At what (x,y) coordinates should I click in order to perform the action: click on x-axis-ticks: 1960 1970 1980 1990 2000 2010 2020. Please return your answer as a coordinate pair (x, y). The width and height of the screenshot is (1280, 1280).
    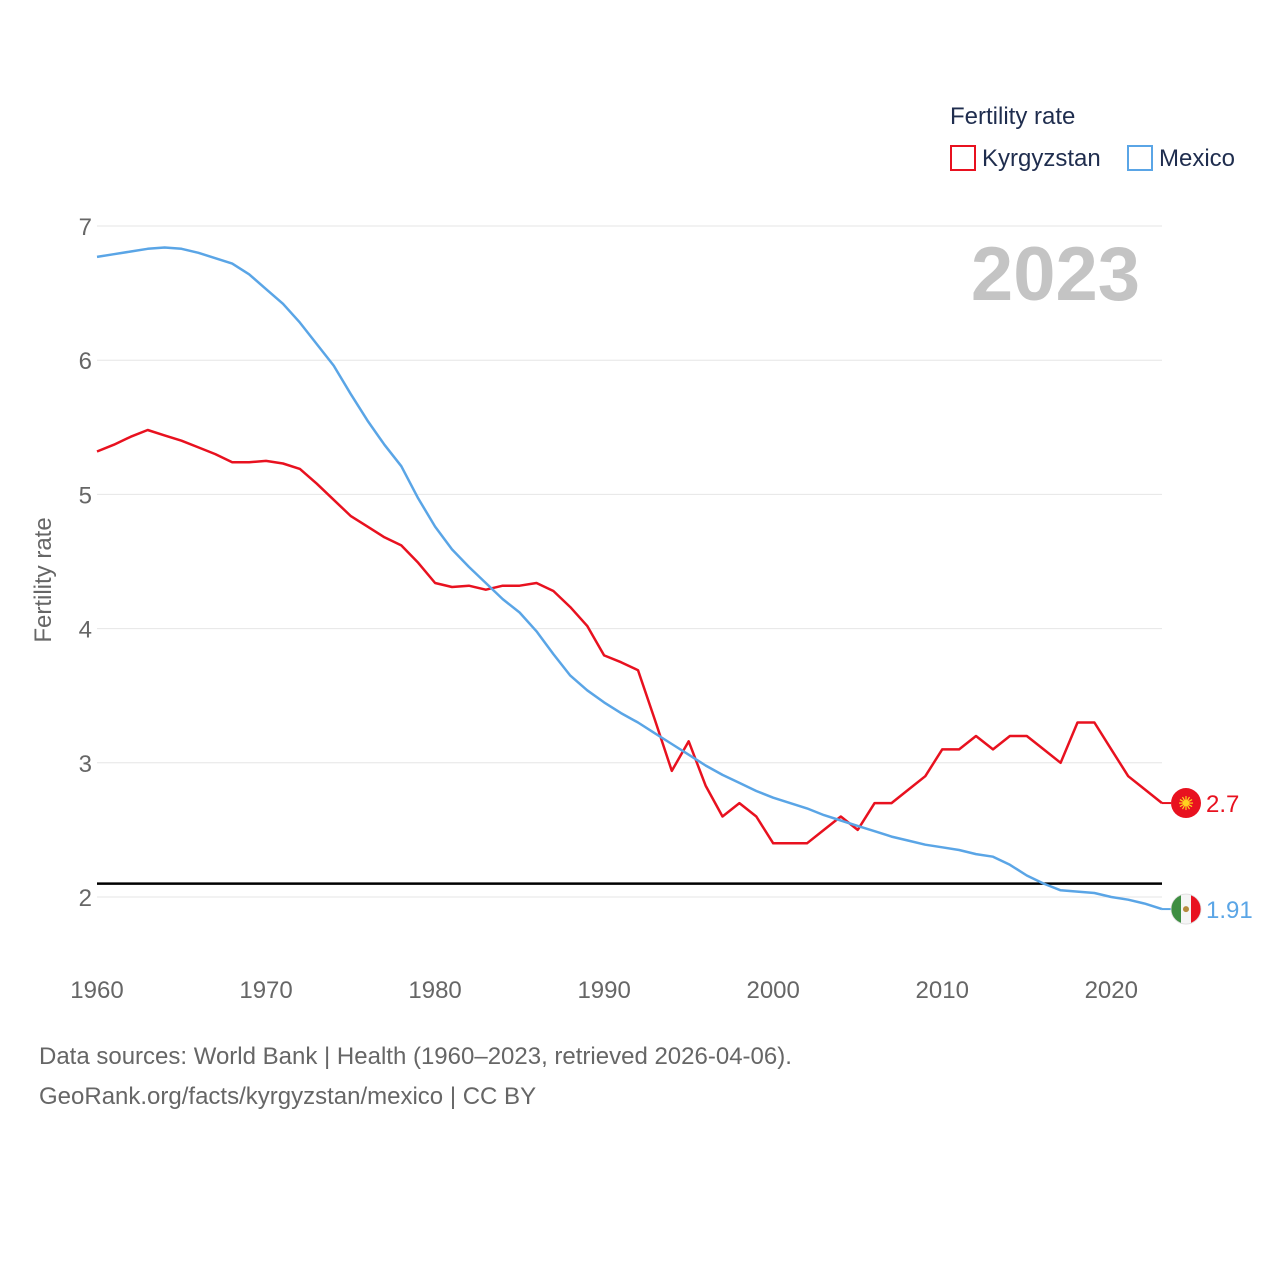
    Looking at the image, I should click on (604, 990).